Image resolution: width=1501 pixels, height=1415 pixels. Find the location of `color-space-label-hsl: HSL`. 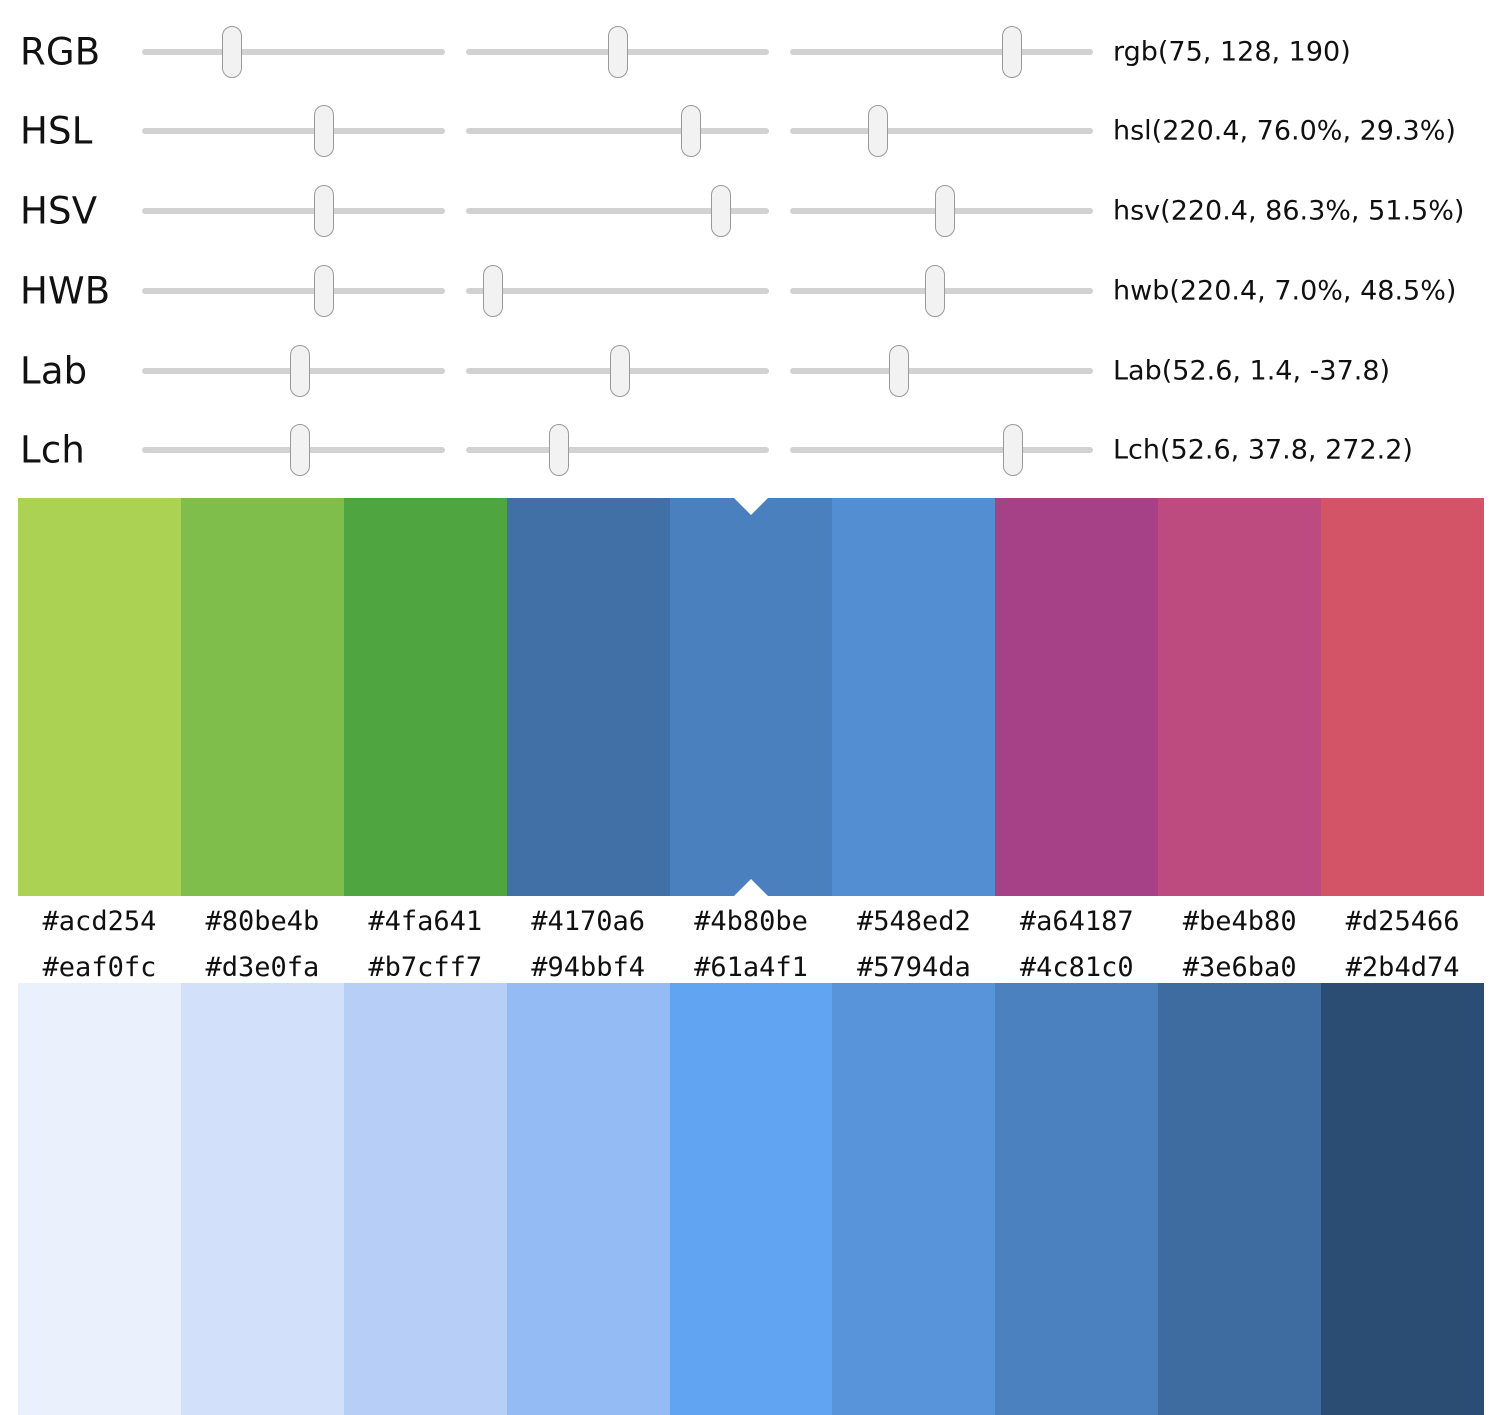

color-space-label-hsl: HSL is located at coordinates (56, 131).